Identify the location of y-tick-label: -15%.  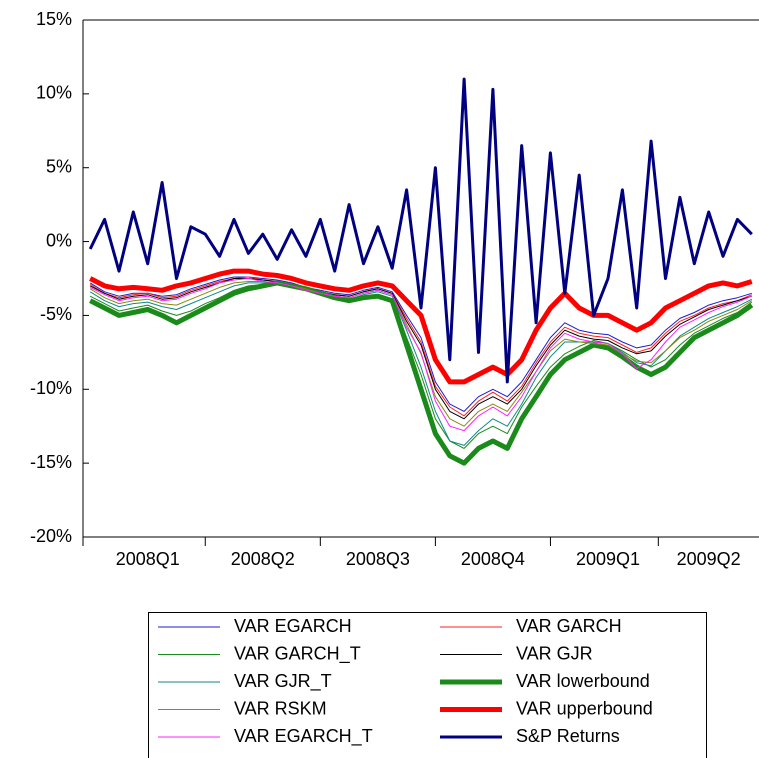
(51, 462).